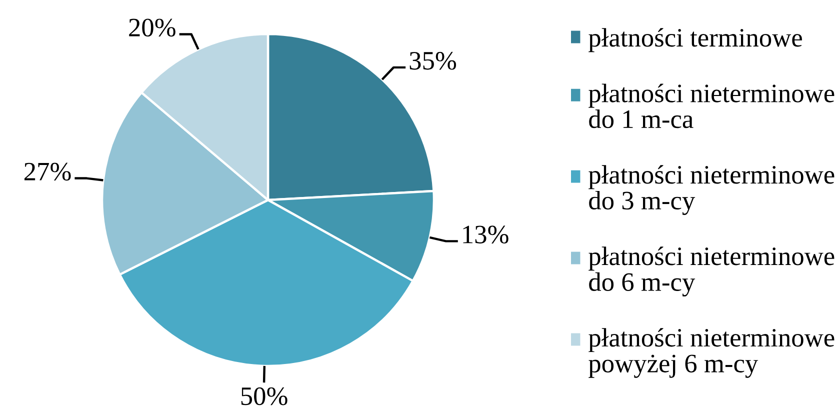 This screenshot has height=414, width=839. I want to click on legend-label: płatności nieterminowe do 1 m-ca, so click(711, 106).